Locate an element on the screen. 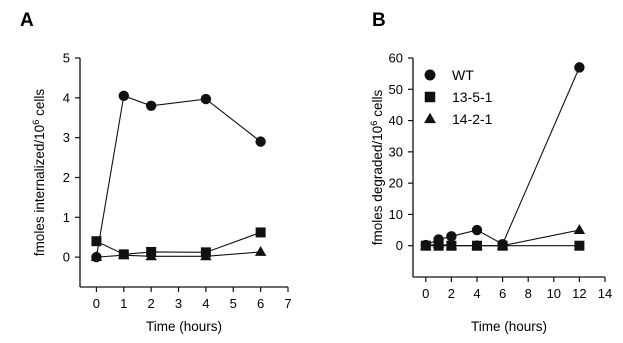  panel-letter: A is located at coordinates (27, 20).